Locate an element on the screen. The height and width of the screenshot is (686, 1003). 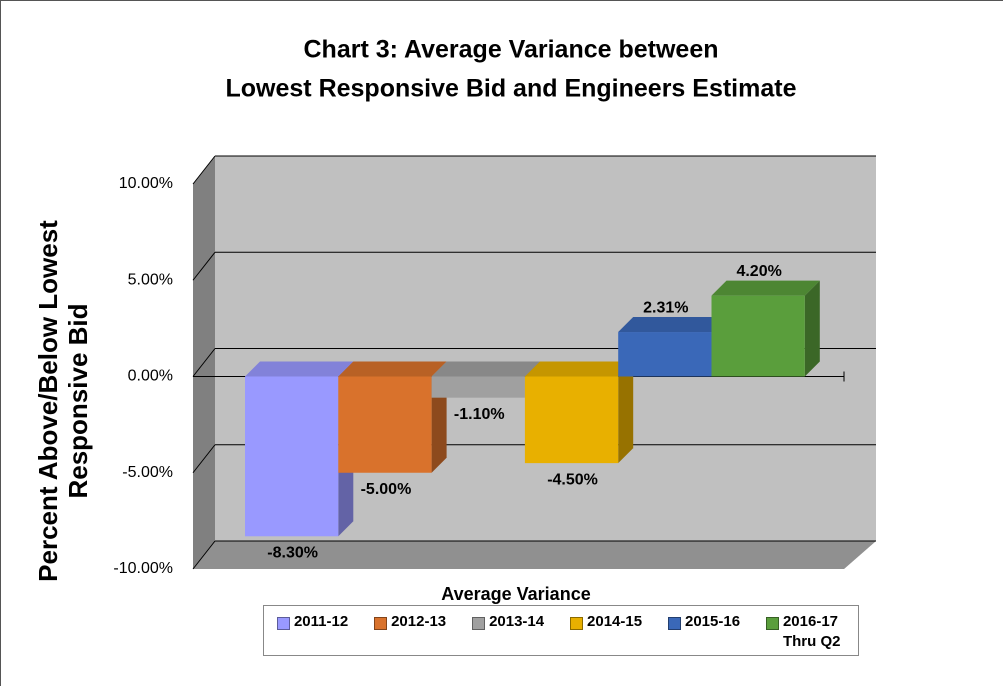
data-label: -1.10% is located at coordinates (479, 414).